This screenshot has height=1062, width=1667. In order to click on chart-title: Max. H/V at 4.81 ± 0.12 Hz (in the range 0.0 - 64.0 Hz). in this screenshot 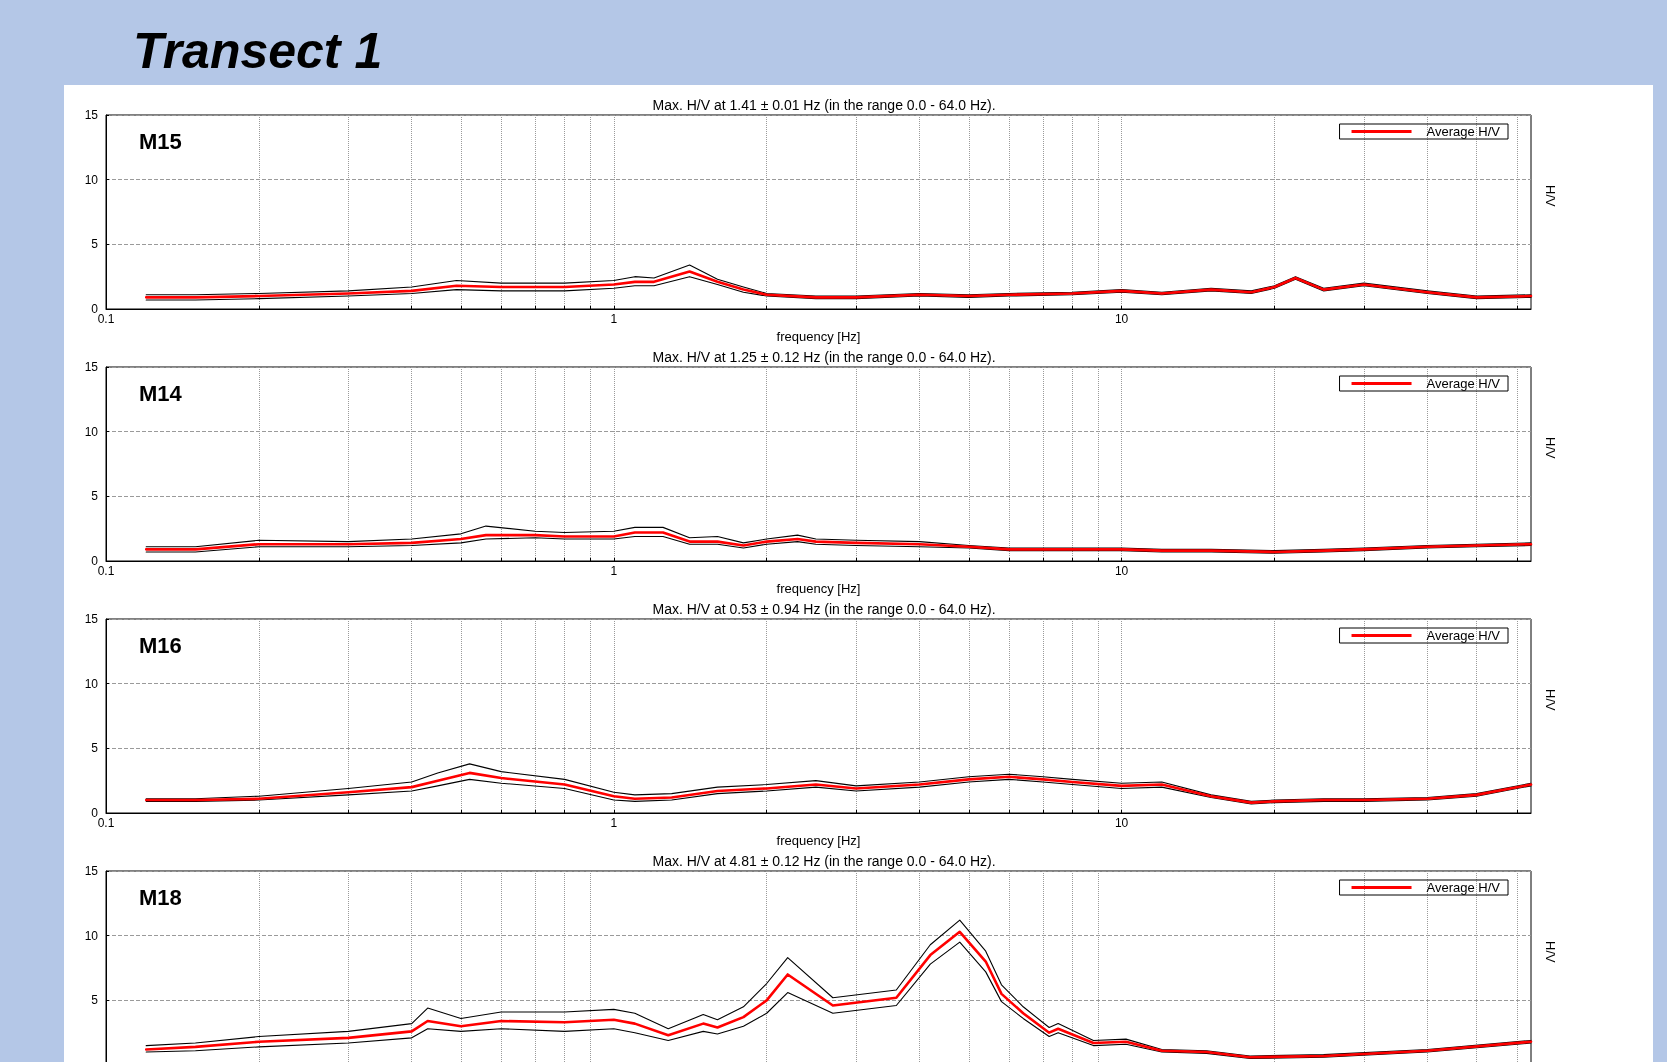, I will do `click(824, 861)`.